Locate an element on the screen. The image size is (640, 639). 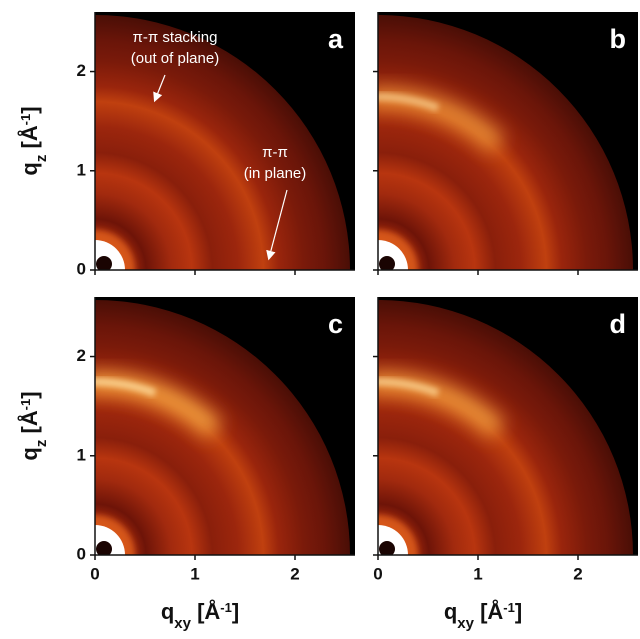
annotation: (in plane) is located at coordinates (275, 173).